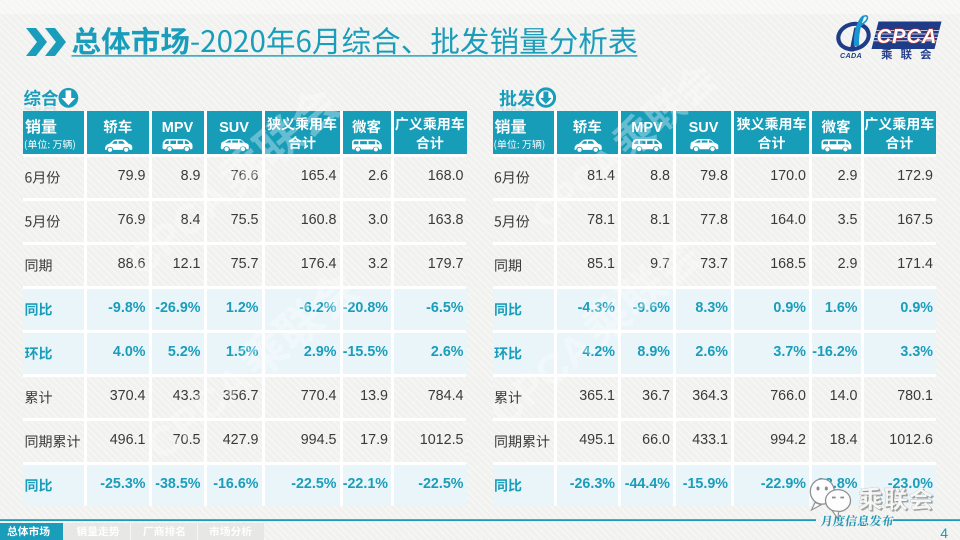 This screenshot has width=960, height=540. Describe the element at coordinates (907, 37) in the screenshot. I see `svg-text: CPCA` at that location.